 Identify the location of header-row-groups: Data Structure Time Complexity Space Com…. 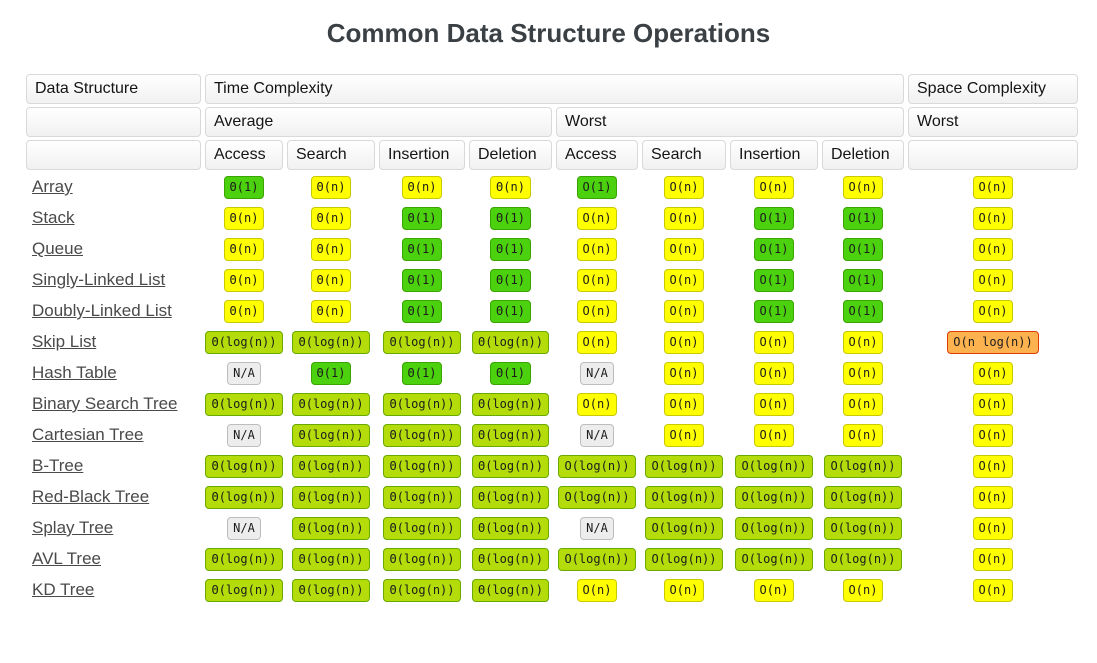
(552, 89).